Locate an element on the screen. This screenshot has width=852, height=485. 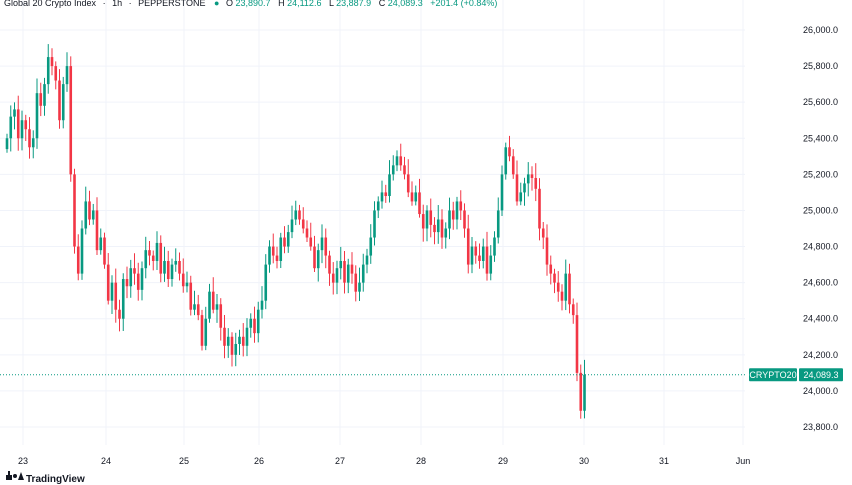
y-tick-label: 24,800.0 is located at coordinates (820, 247).